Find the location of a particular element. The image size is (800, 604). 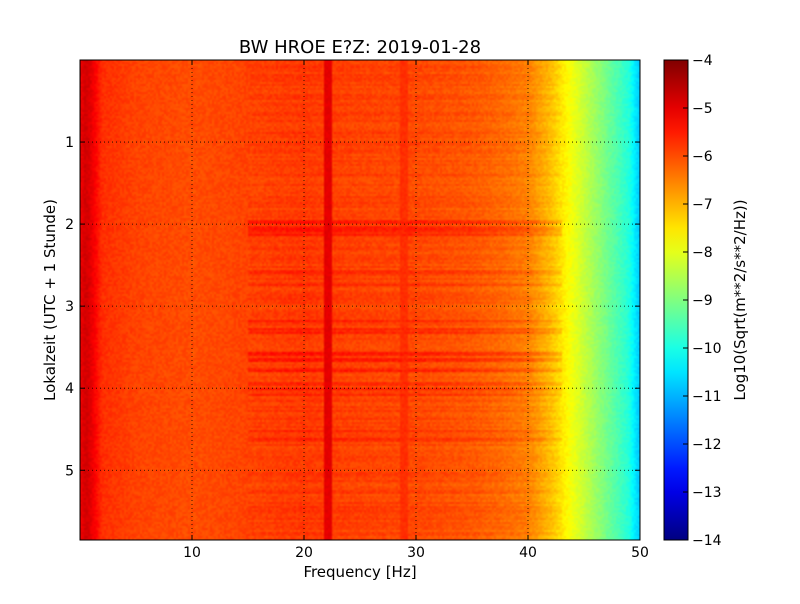

x-axis-label: Frequency [Hz] is located at coordinates (359, 572).